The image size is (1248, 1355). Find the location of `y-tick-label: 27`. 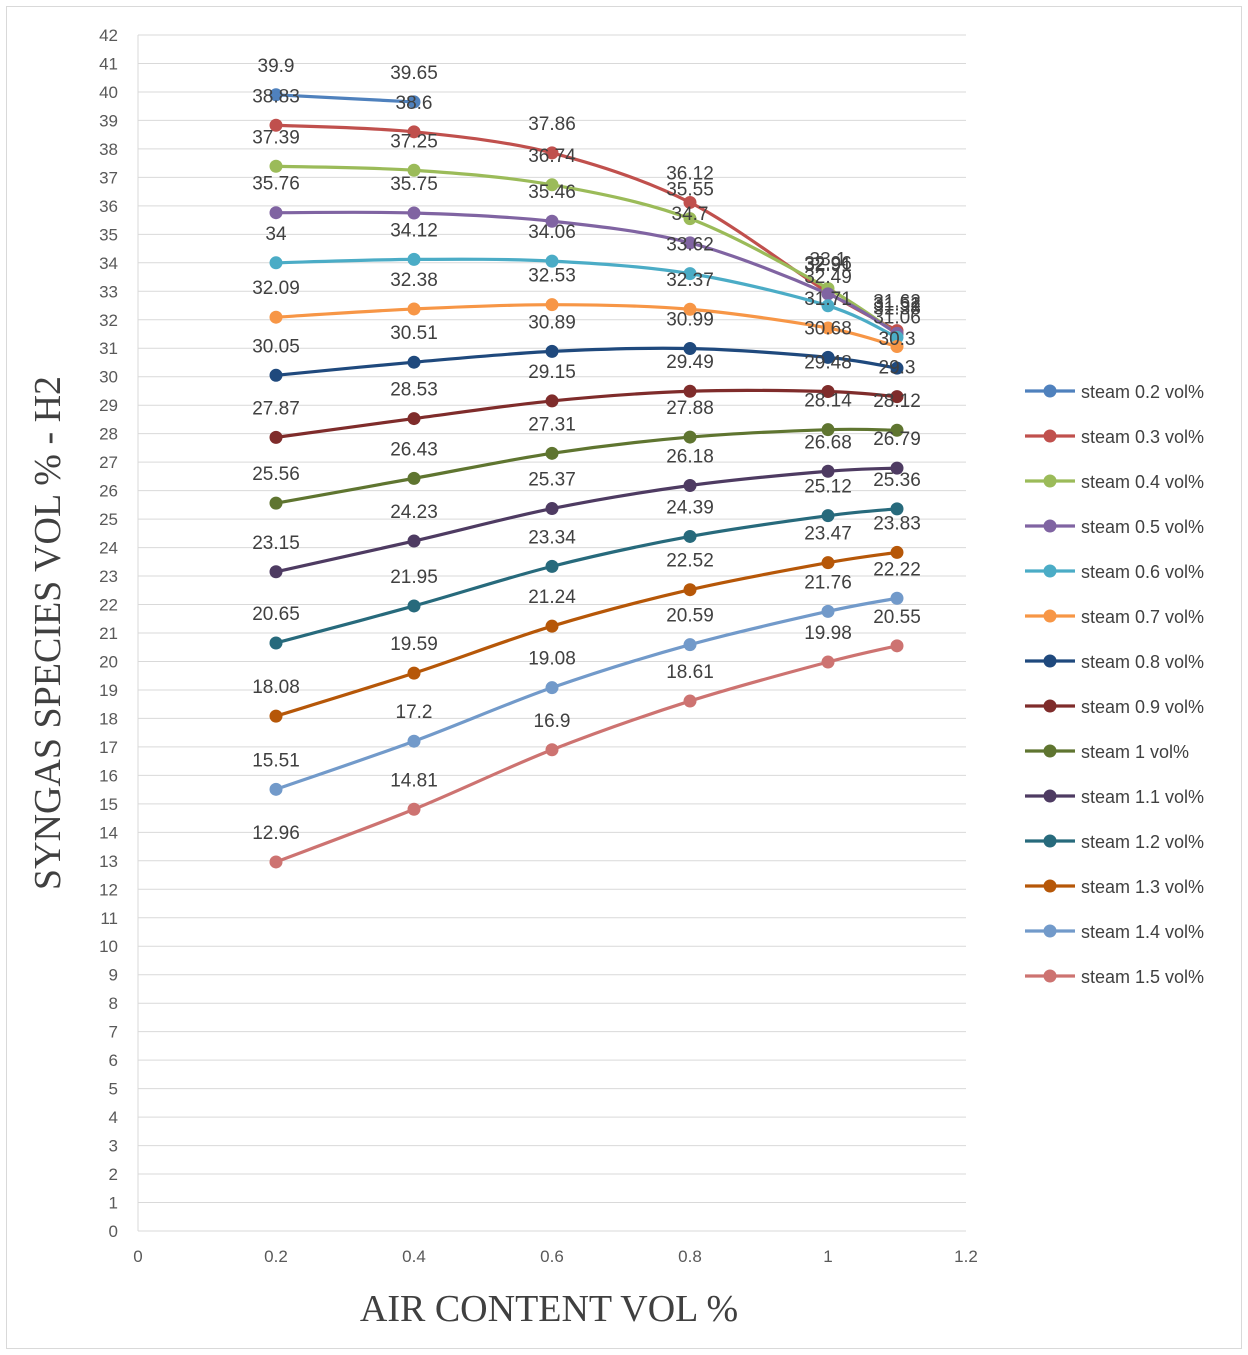

y-tick-label: 27 is located at coordinates (108, 462).